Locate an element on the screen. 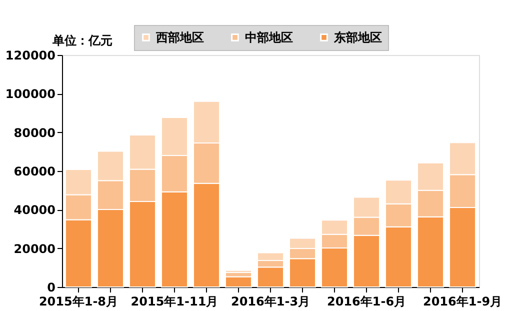  y-tick-label: 100000 is located at coordinates (30, 94).